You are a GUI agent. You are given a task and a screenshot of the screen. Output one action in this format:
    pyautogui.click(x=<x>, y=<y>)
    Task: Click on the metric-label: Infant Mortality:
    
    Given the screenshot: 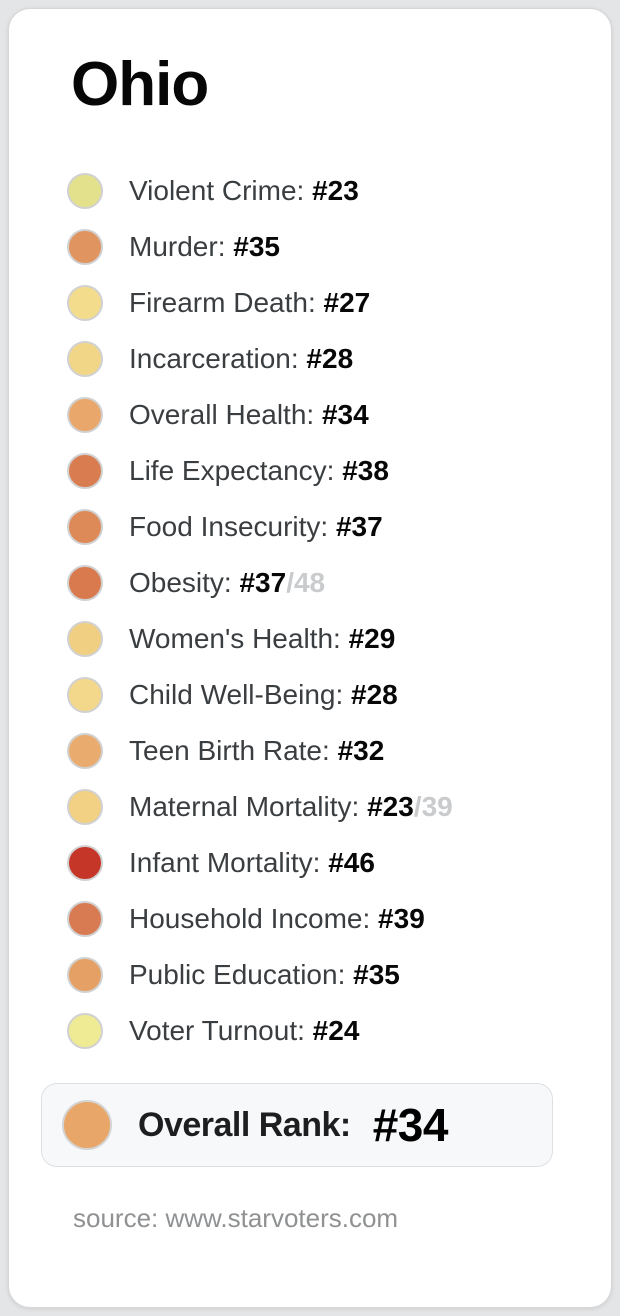 What is the action you would take?
    pyautogui.click(x=229, y=863)
    